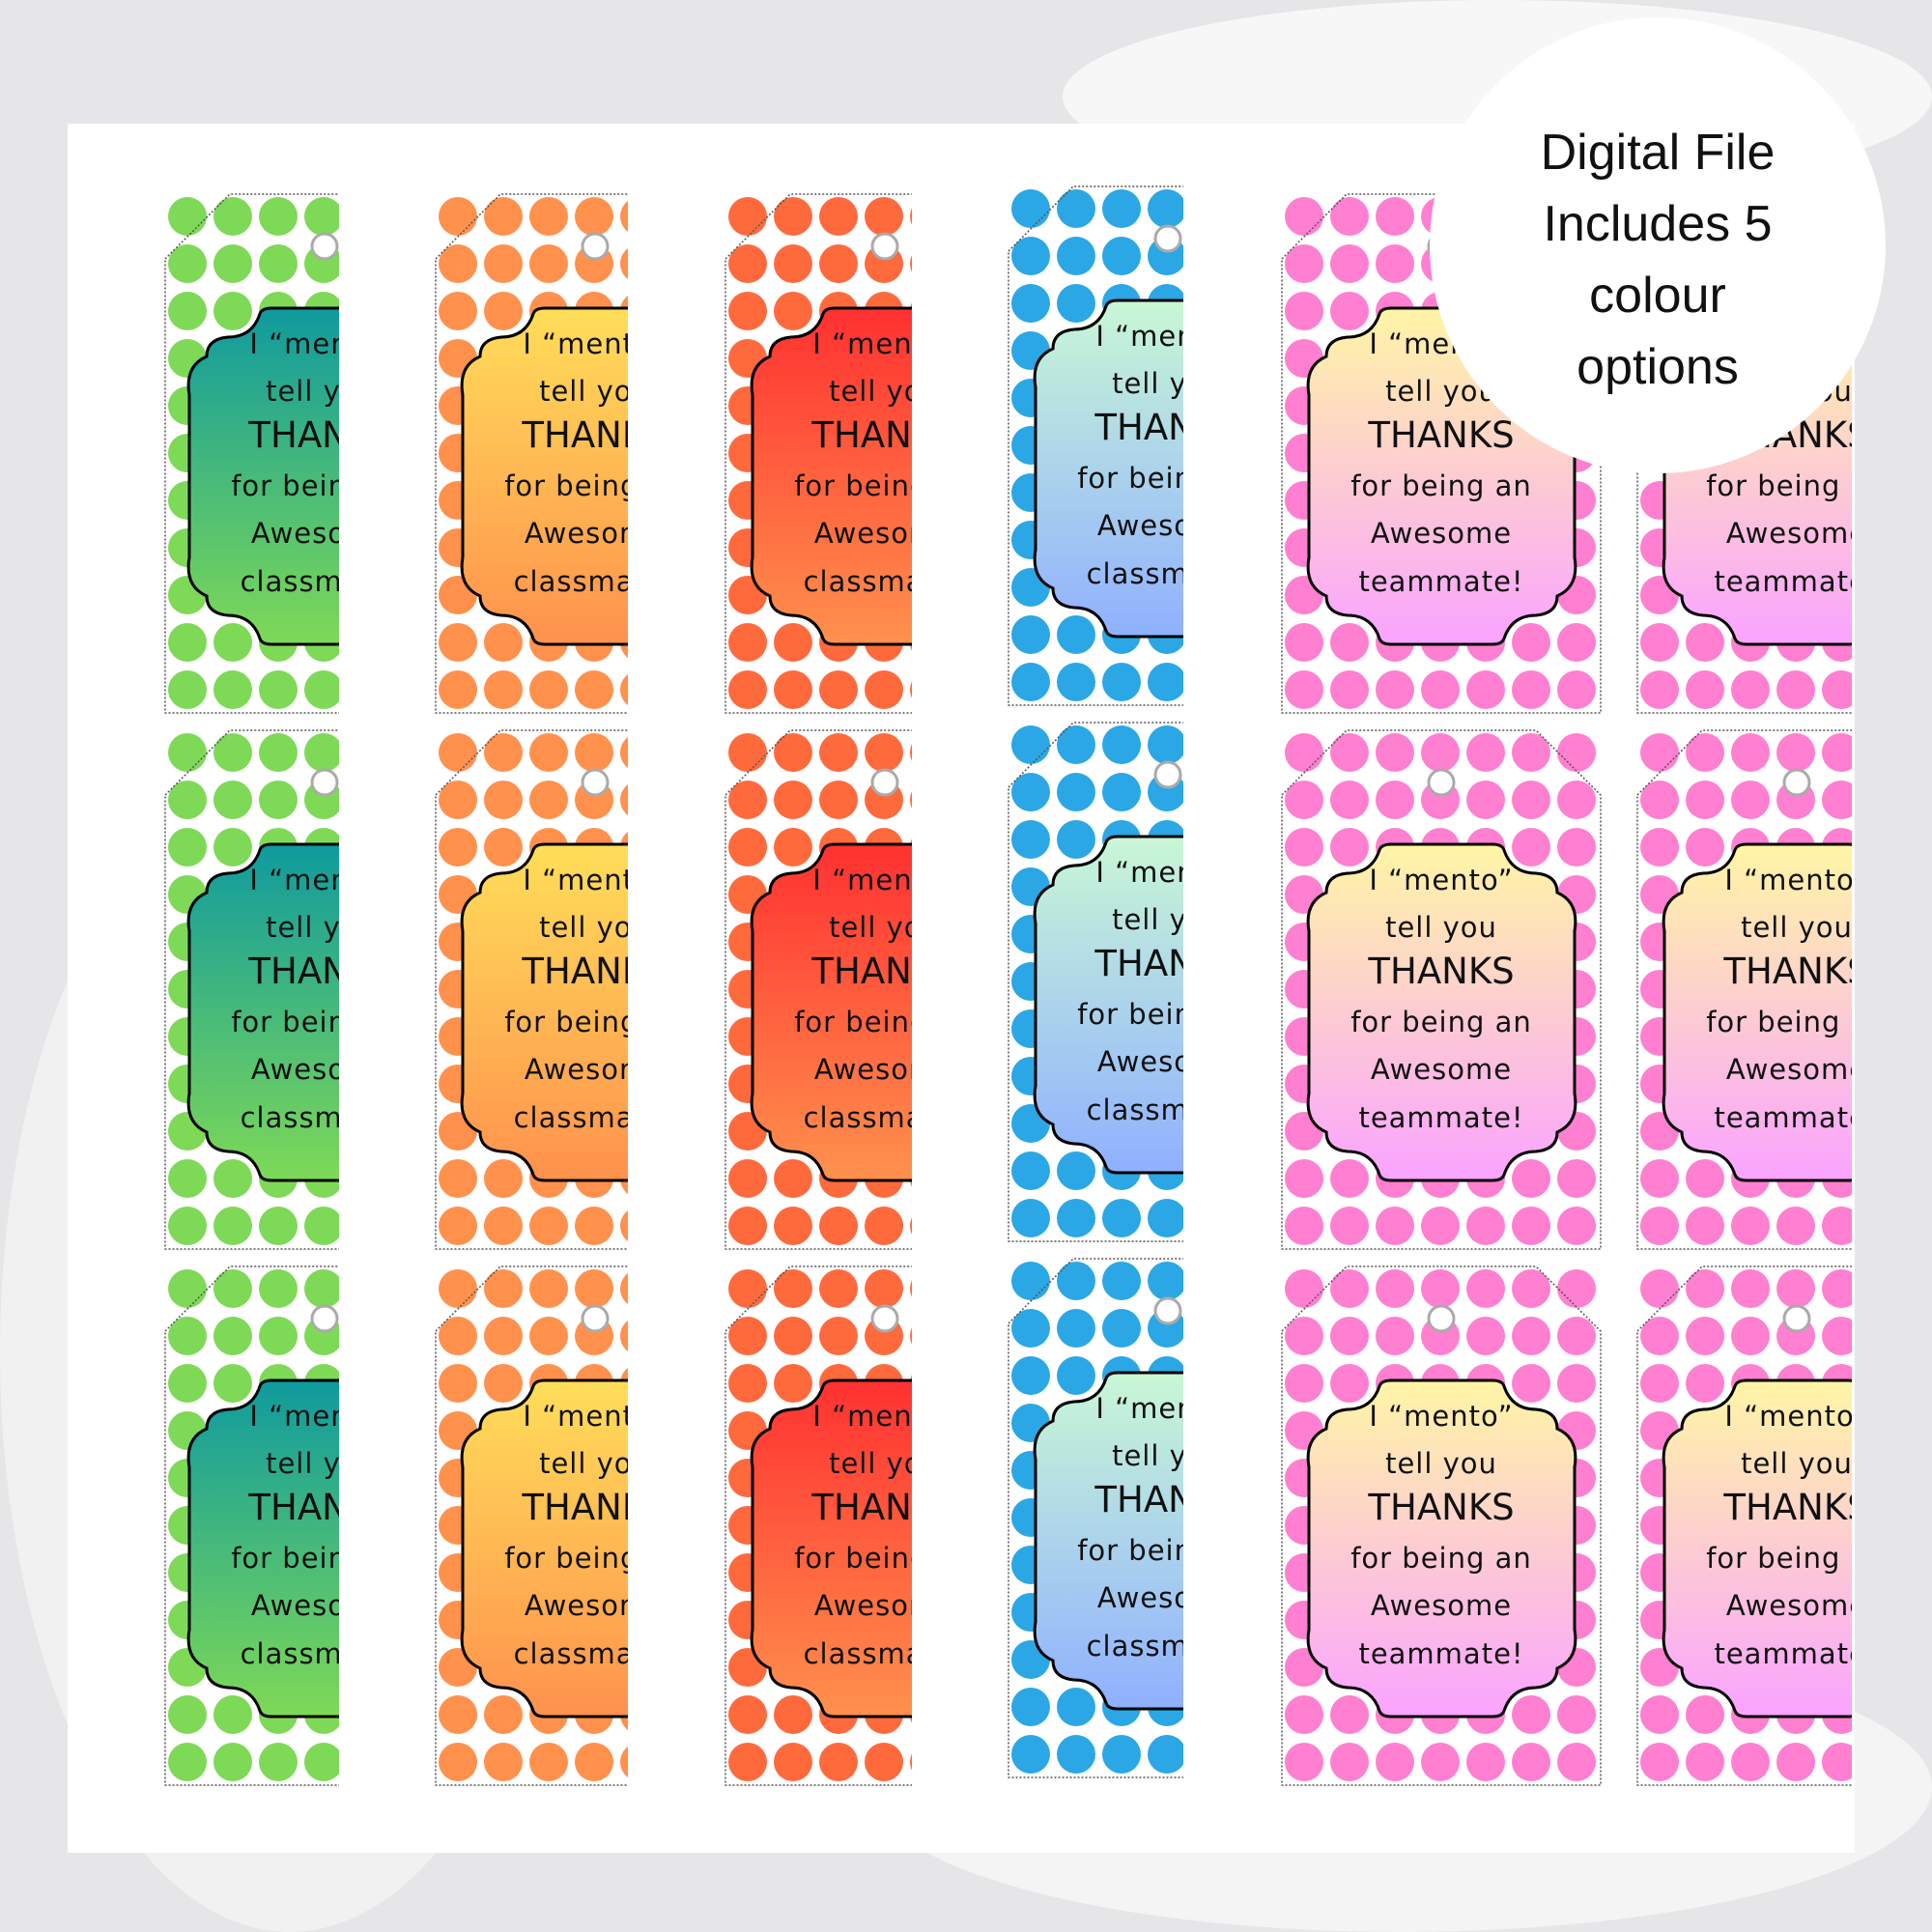 This screenshot has width=1932, height=1932. Describe the element at coordinates (870, 391) in the screenshot. I see `tag-text-line: tell you` at that location.